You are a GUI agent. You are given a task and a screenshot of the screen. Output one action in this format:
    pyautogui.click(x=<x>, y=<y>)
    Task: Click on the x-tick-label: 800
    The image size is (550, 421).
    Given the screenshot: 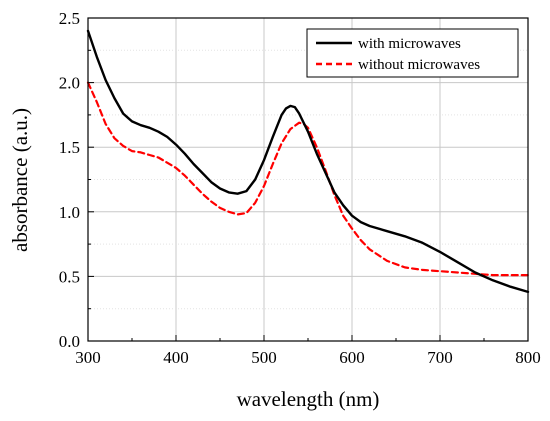 What is the action you would take?
    pyautogui.click(x=528, y=357)
    